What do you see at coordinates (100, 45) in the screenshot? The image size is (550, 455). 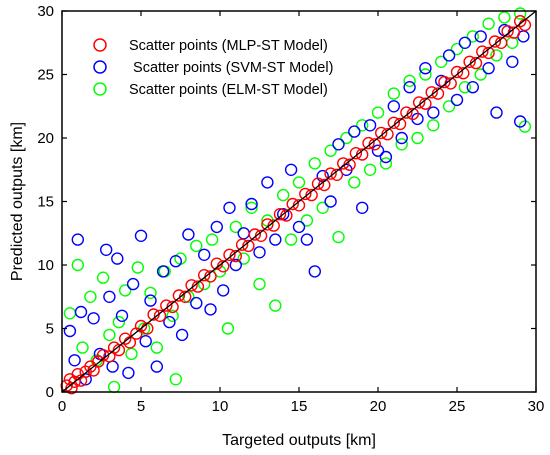 I see `legend-marker-mlp` at bounding box center [100, 45].